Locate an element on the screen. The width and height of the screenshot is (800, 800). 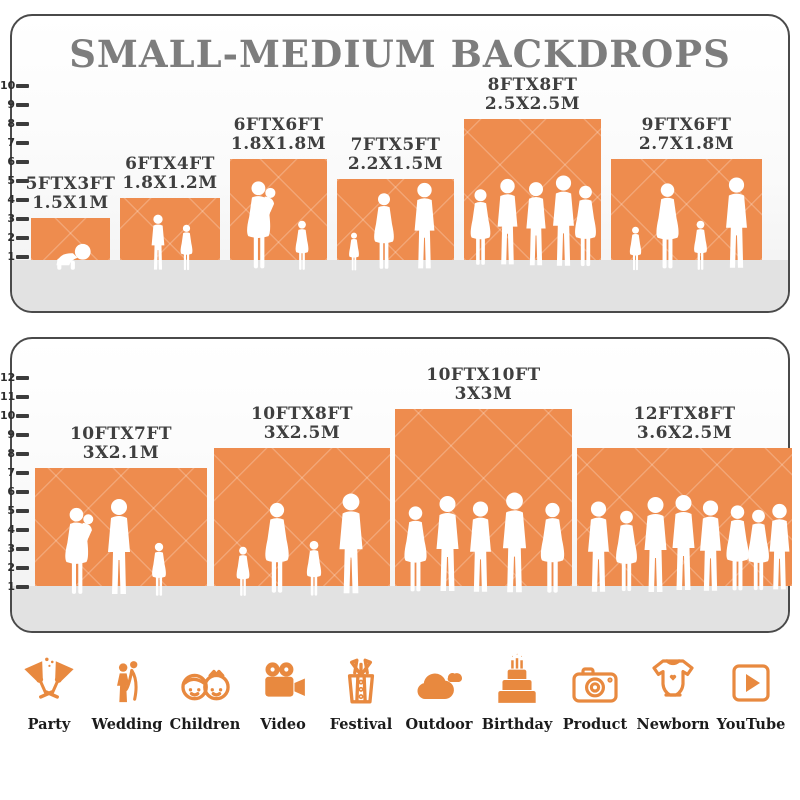
festival-icon is located at coordinates (361, 681).